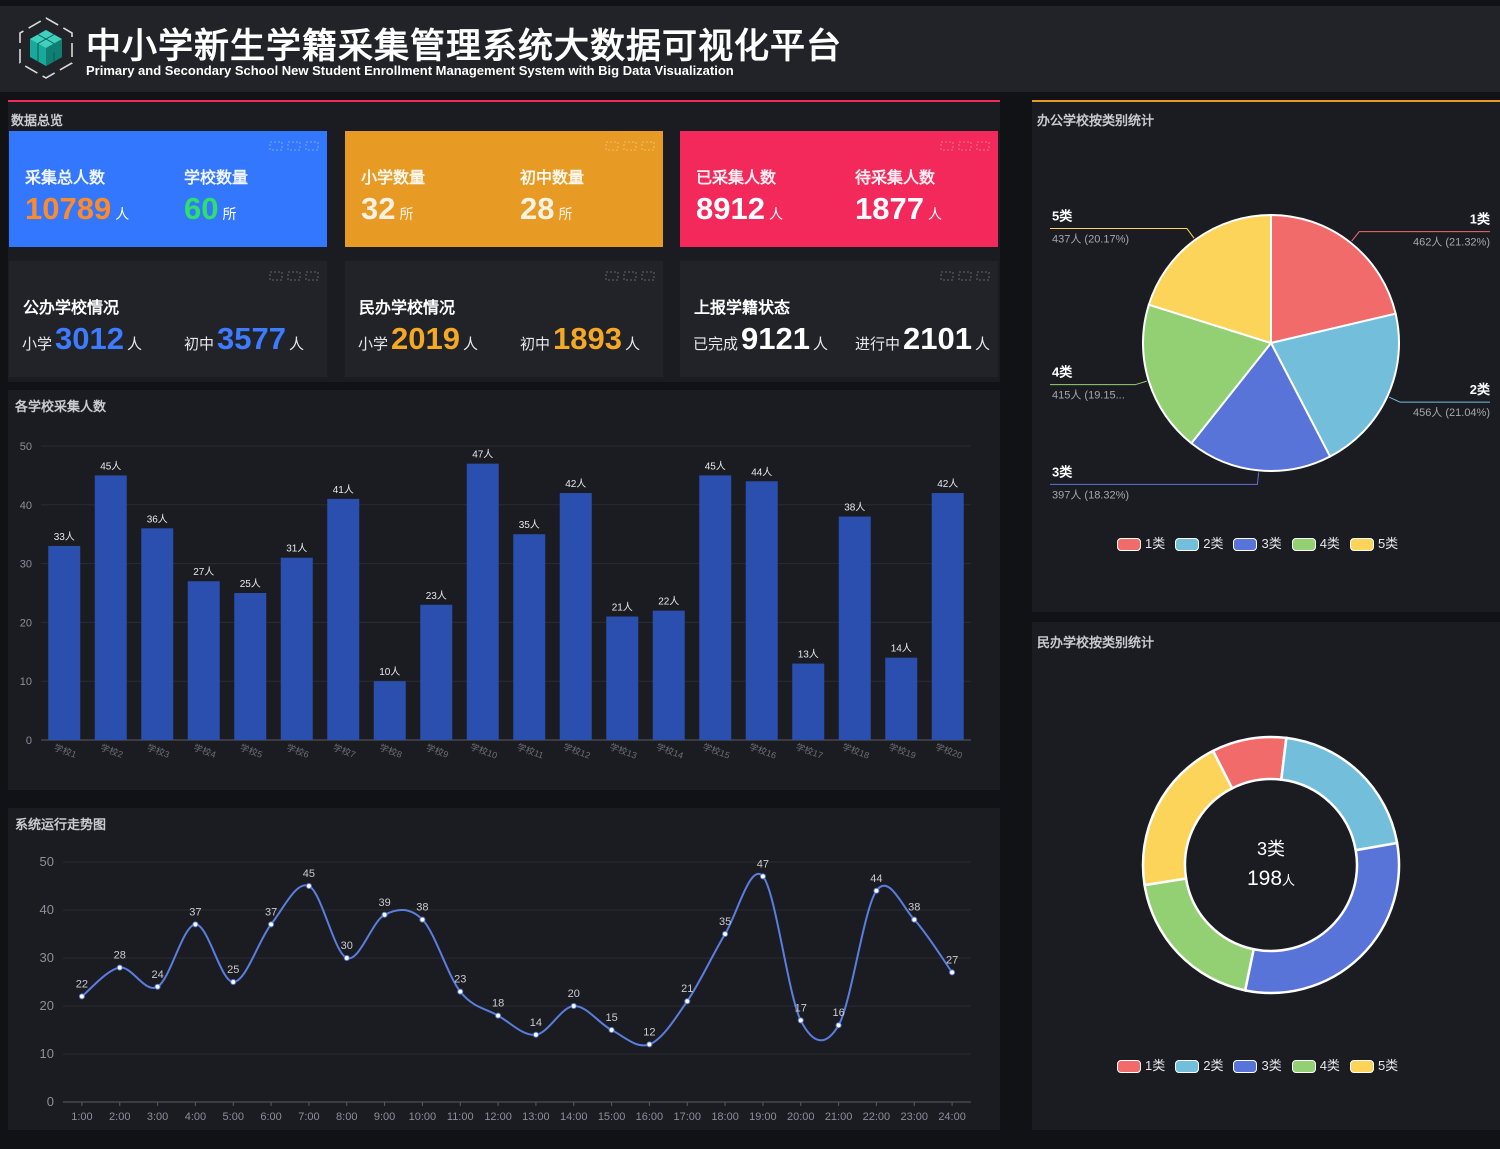 The width and height of the screenshot is (1500, 1149). What do you see at coordinates (650, 1117) in the screenshot?
I see `line-x-tick-label: 16:00` at bounding box center [650, 1117].